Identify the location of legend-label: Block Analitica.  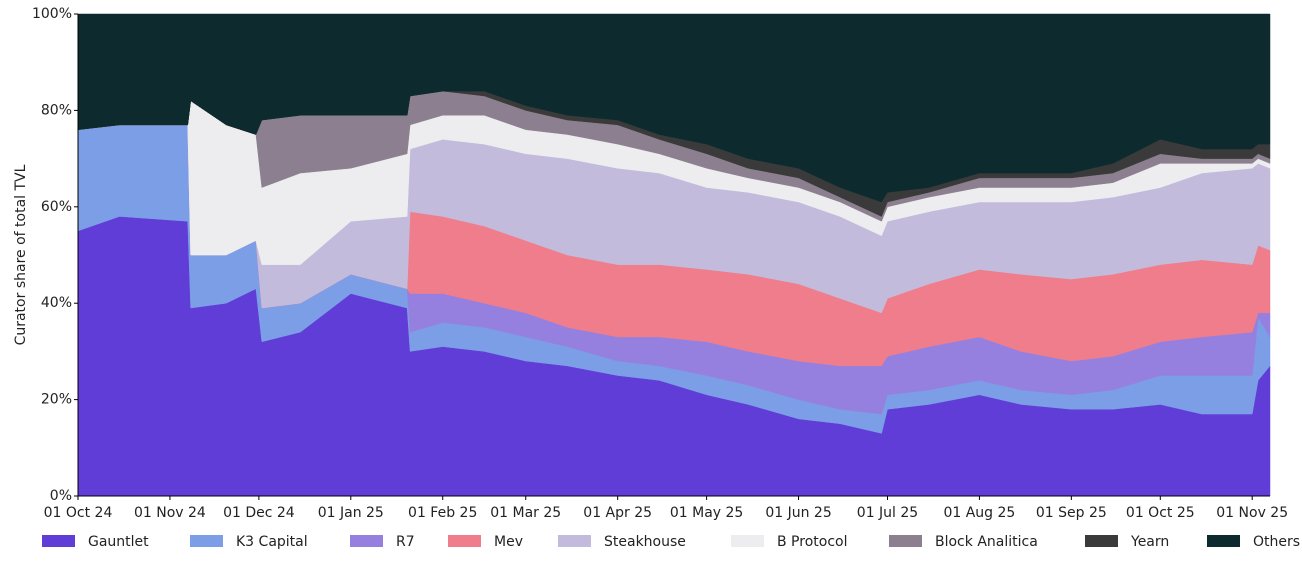
(986, 542).